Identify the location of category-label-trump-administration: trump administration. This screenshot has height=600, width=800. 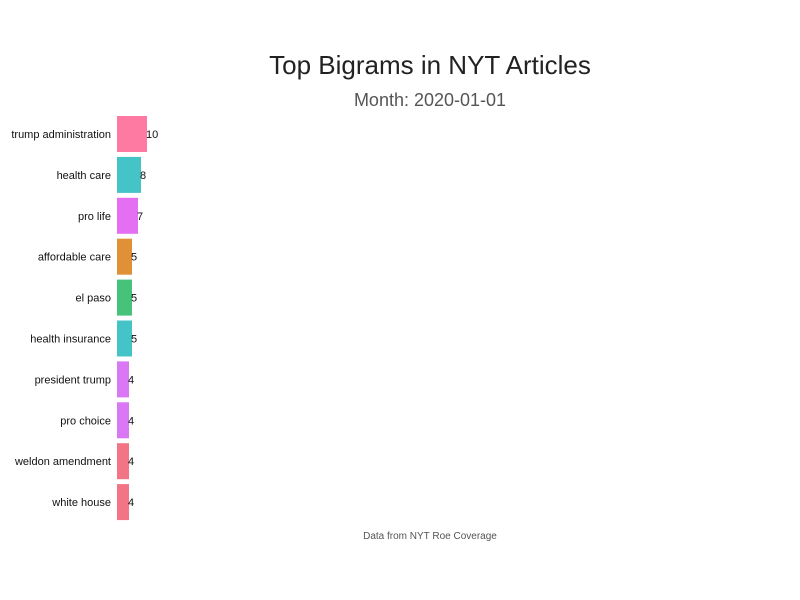
(61, 135).